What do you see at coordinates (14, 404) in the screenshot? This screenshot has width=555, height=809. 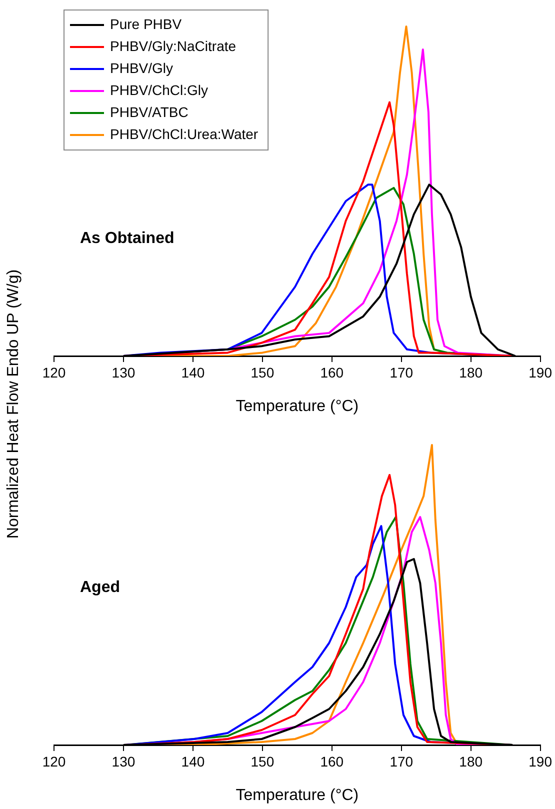 I see `y-axis-title: Normalized Heat Flow Endo UP (W/g)` at bounding box center [14, 404].